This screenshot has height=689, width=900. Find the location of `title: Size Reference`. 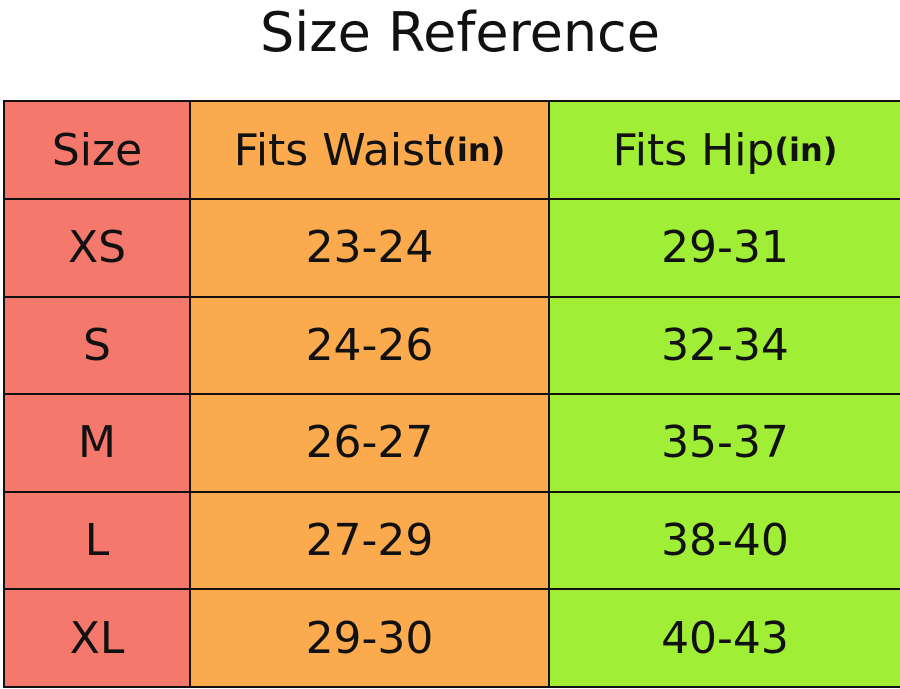

title: Size Reference is located at coordinates (460, 32).